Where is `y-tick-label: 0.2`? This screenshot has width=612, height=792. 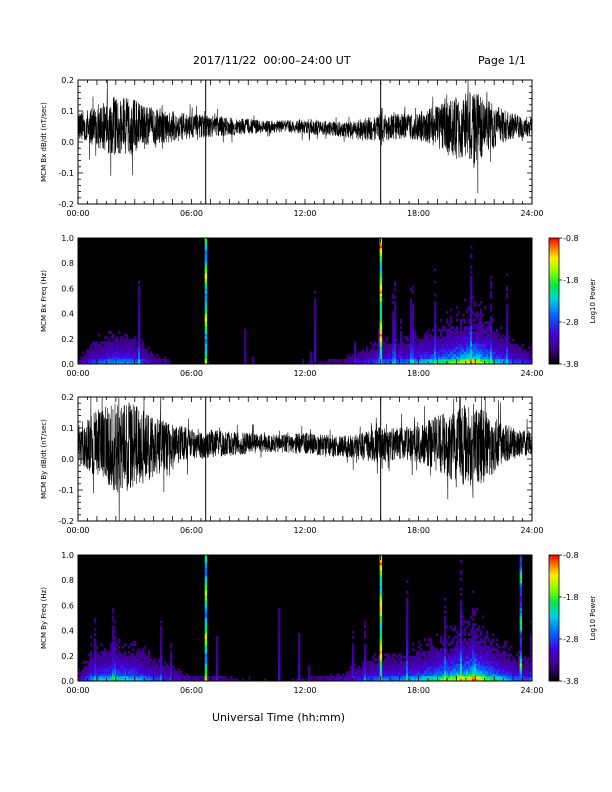
y-tick-label: 0.2 is located at coordinates (67, 80).